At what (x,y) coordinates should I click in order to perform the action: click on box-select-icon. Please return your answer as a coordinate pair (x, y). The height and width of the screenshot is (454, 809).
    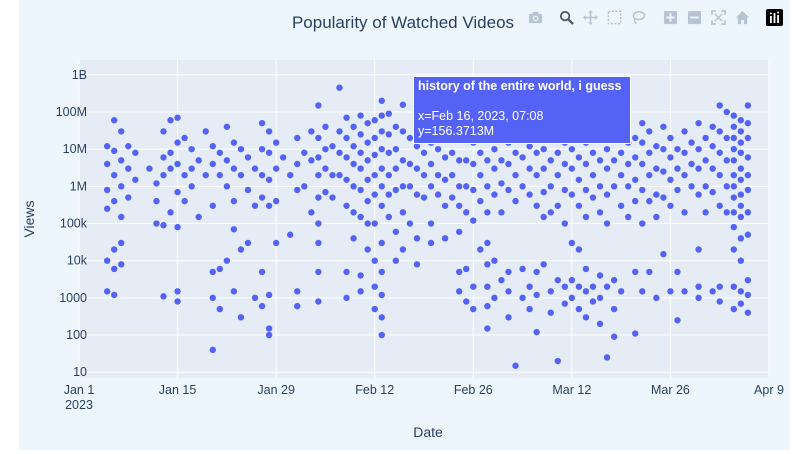
    Looking at the image, I should click on (614, 17).